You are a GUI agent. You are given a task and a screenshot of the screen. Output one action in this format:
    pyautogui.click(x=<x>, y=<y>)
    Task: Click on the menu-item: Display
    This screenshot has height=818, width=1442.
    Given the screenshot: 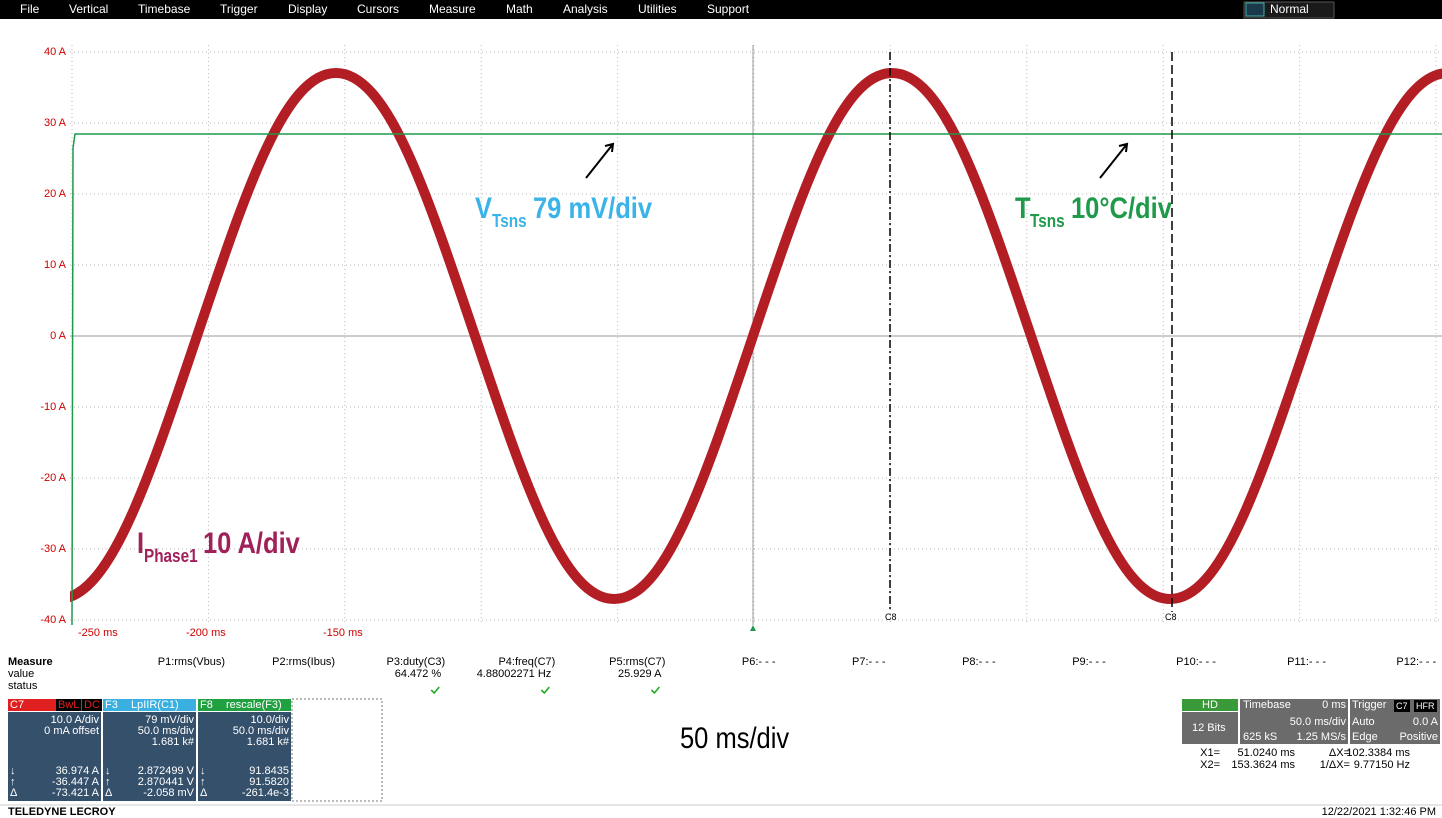 What is the action you would take?
    pyautogui.click(x=308, y=9)
    